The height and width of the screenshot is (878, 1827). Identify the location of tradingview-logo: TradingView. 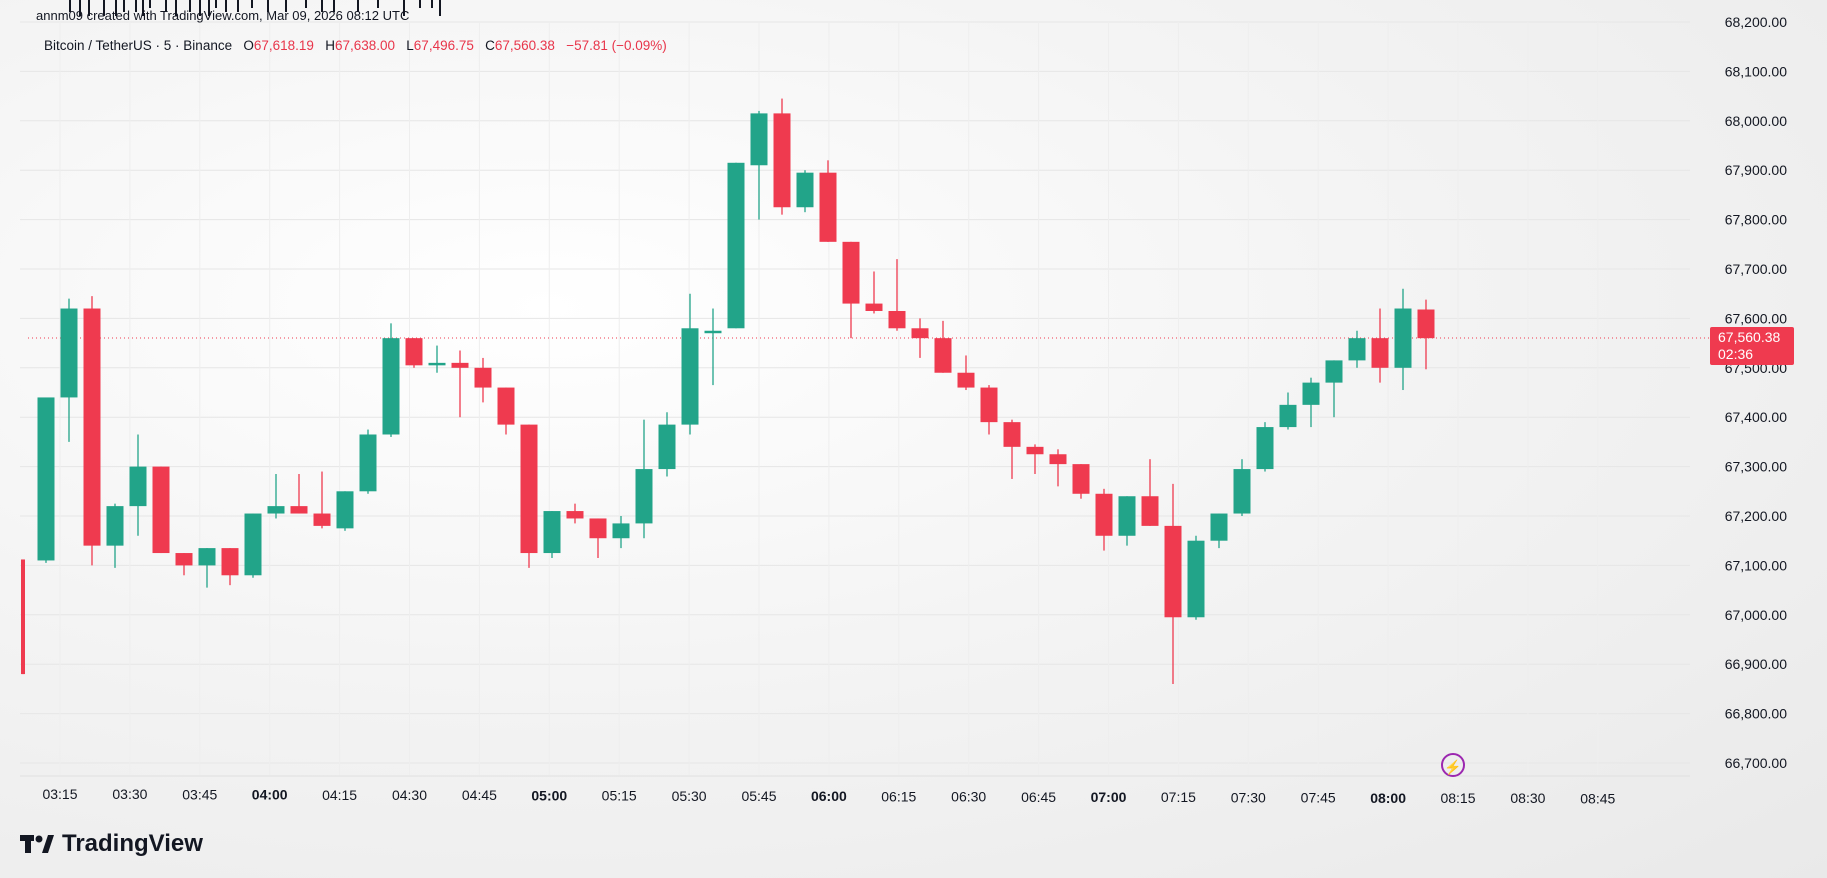
(111, 844).